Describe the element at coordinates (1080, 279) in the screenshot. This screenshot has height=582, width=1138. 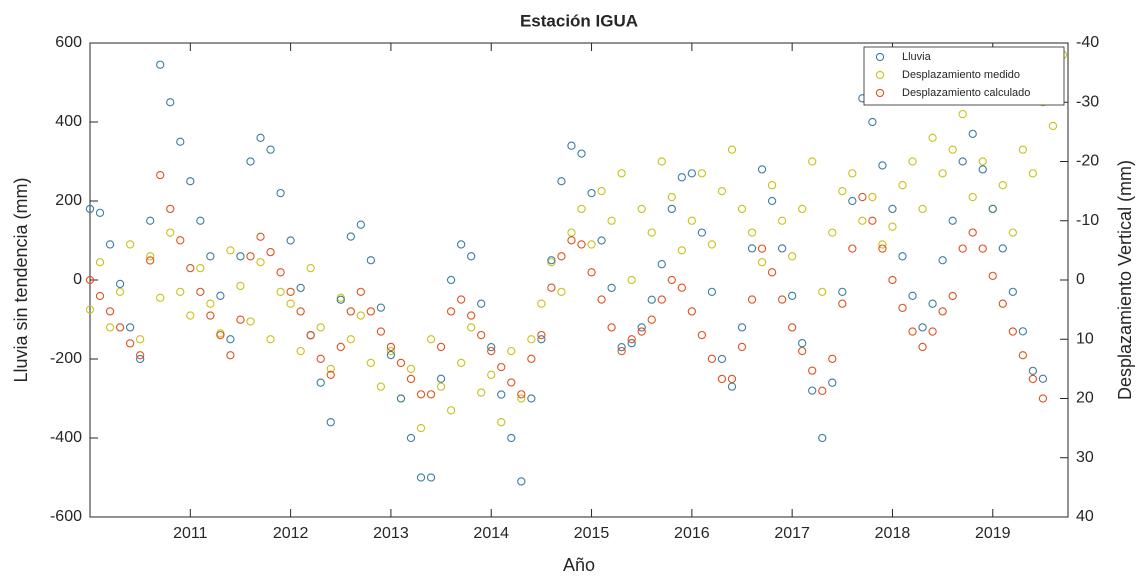
I see `y2-tick-label: 0` at that location.